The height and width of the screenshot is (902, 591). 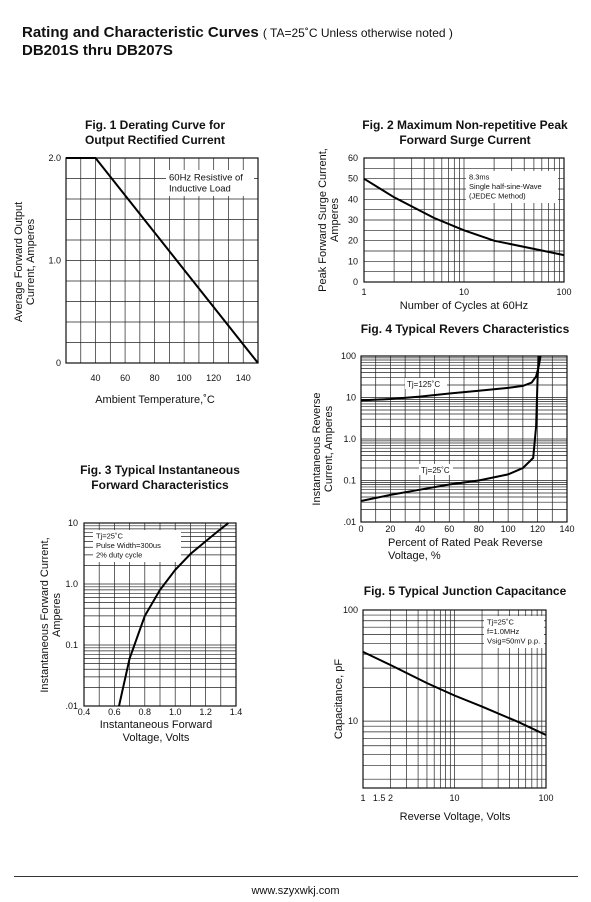 I want to click on fig1-title-line2: Output Rectified Current, so click(x=155, y=140).